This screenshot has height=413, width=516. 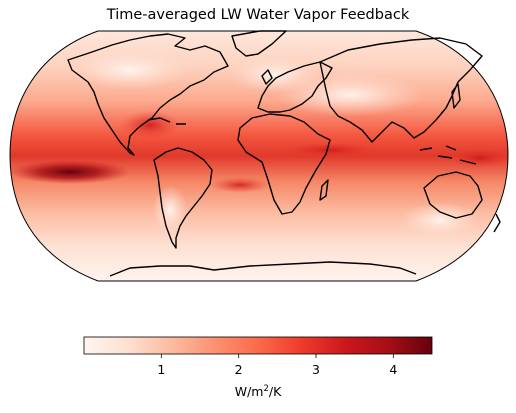 I want to click on colorbar-label-prefix: W/m, so click(x=249, y=392).